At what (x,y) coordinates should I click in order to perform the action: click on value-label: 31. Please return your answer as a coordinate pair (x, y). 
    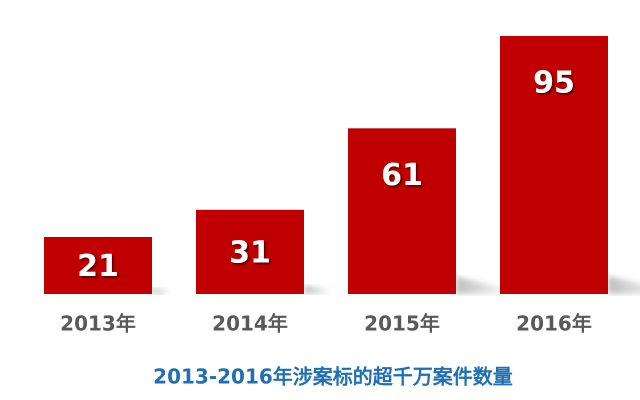
    Looking at the image, I should click on (250, 252).